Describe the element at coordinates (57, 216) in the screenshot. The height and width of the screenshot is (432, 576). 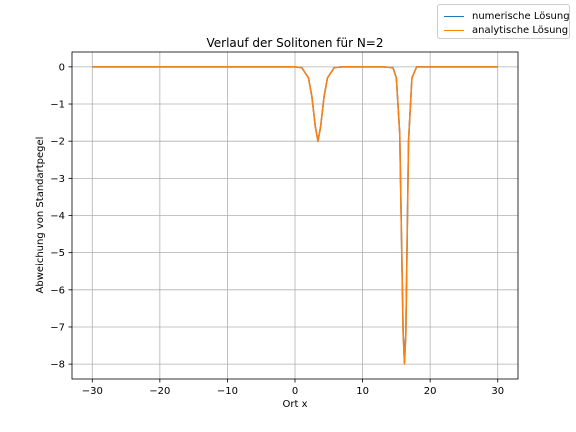
I see `y-tick-label: −4` at that location.